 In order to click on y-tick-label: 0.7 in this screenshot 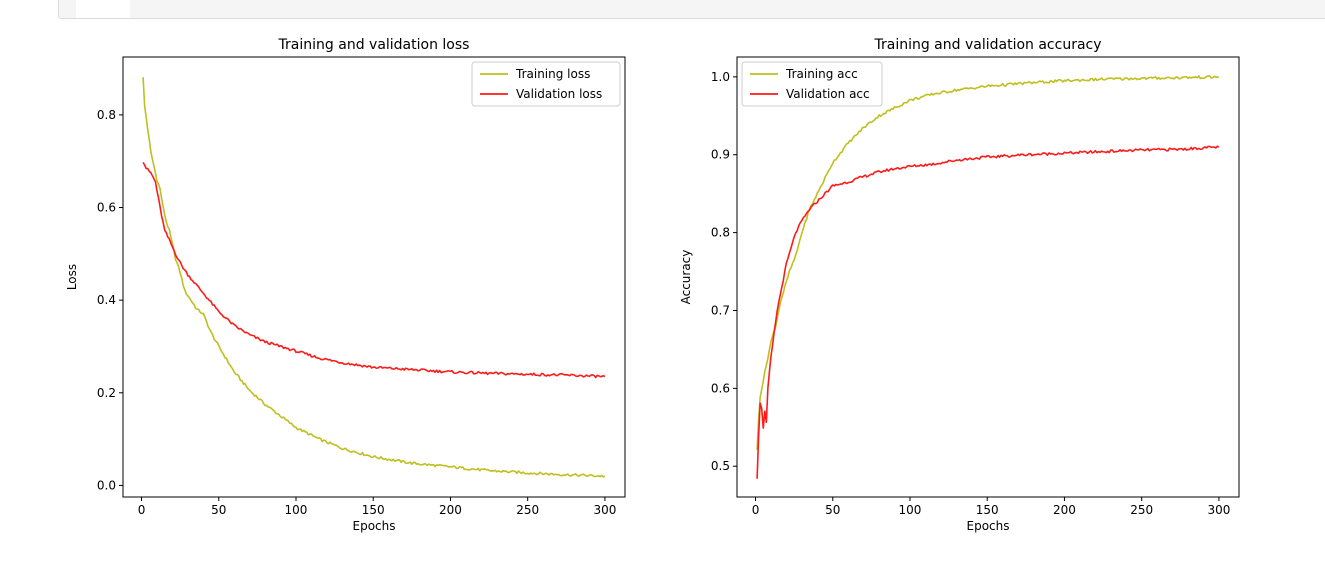, I will do `click(720, 310)`.